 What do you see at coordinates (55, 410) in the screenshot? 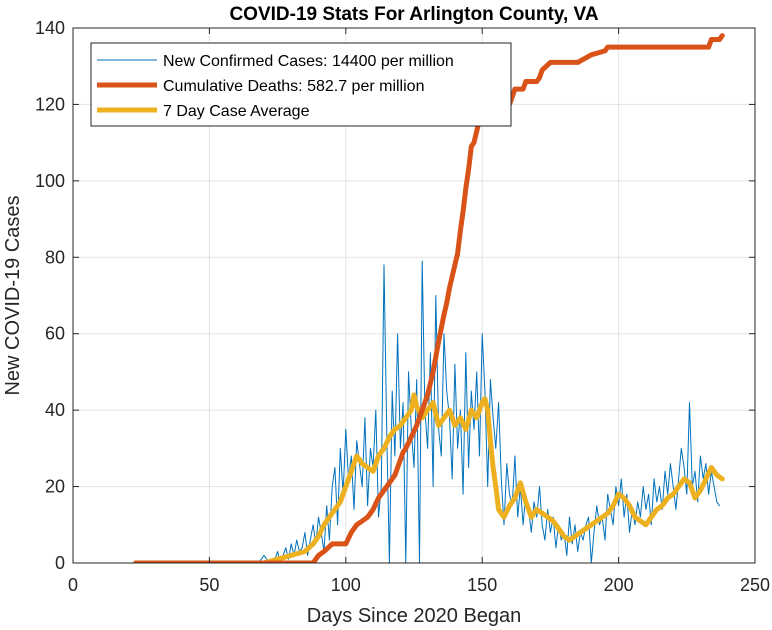
I see `y-tick-label: 40` at bounding box center [55, 410].